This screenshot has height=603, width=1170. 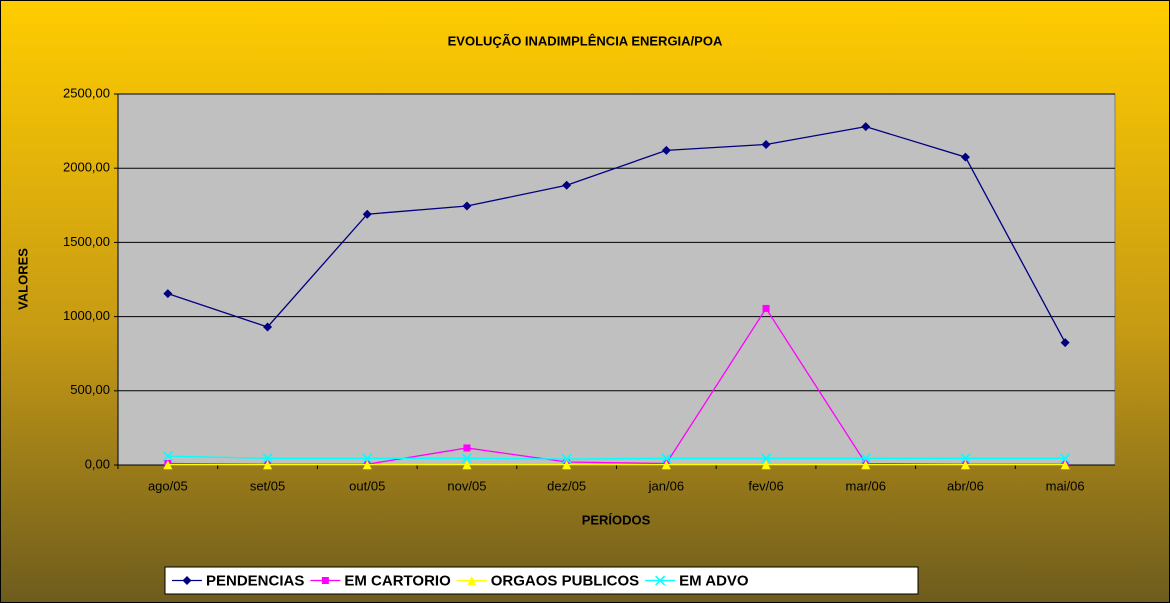 I want to click on x-tick-label: mar/06, so click(x=866, y=485).